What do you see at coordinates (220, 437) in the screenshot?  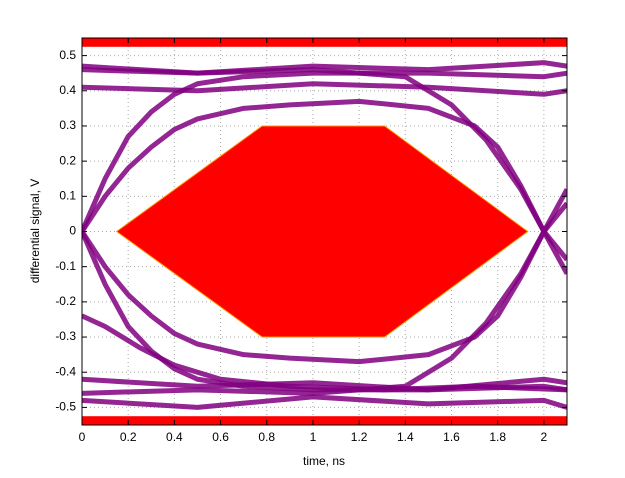 I see `x-tick-label: 0.6` at bounding box center [220, 437].